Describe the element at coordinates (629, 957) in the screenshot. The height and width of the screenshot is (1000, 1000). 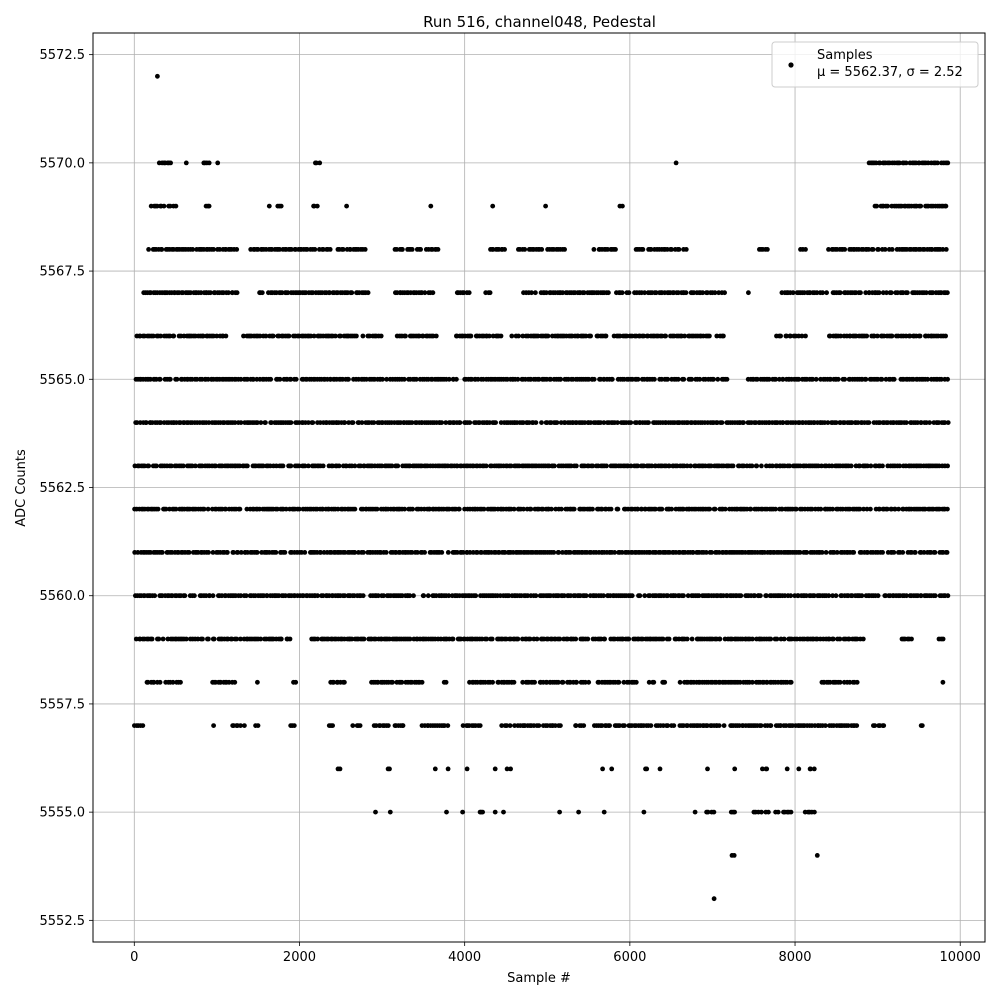
I see `x-tick-label: 6000` at that location.